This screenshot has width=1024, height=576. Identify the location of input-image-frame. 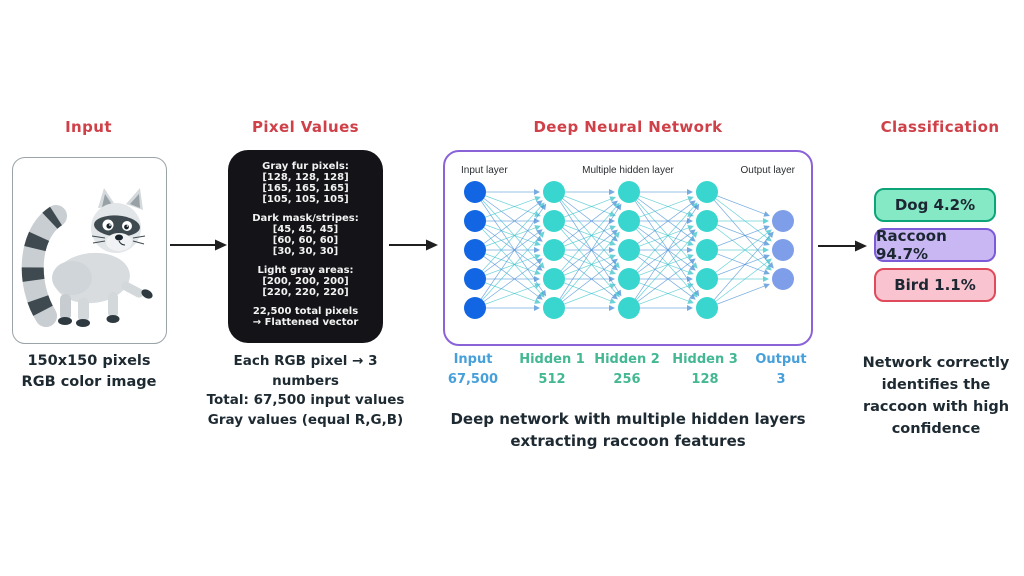
(89, 250).